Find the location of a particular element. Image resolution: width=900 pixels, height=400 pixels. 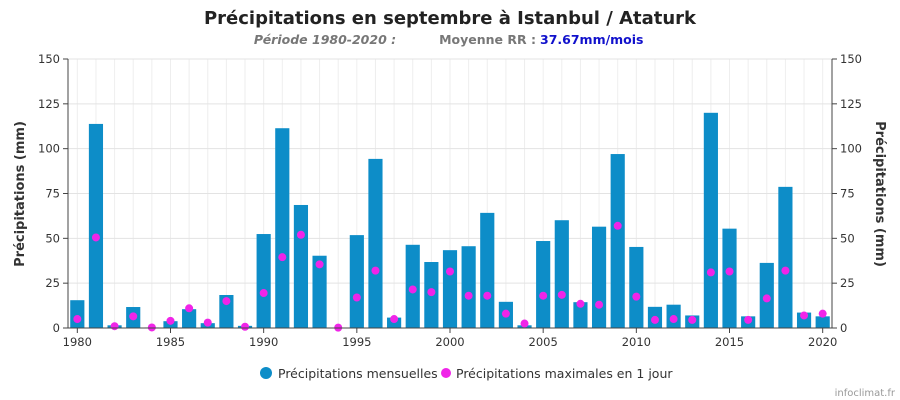

y-tick-label-left: 25 is located at coordinates (52, 283).